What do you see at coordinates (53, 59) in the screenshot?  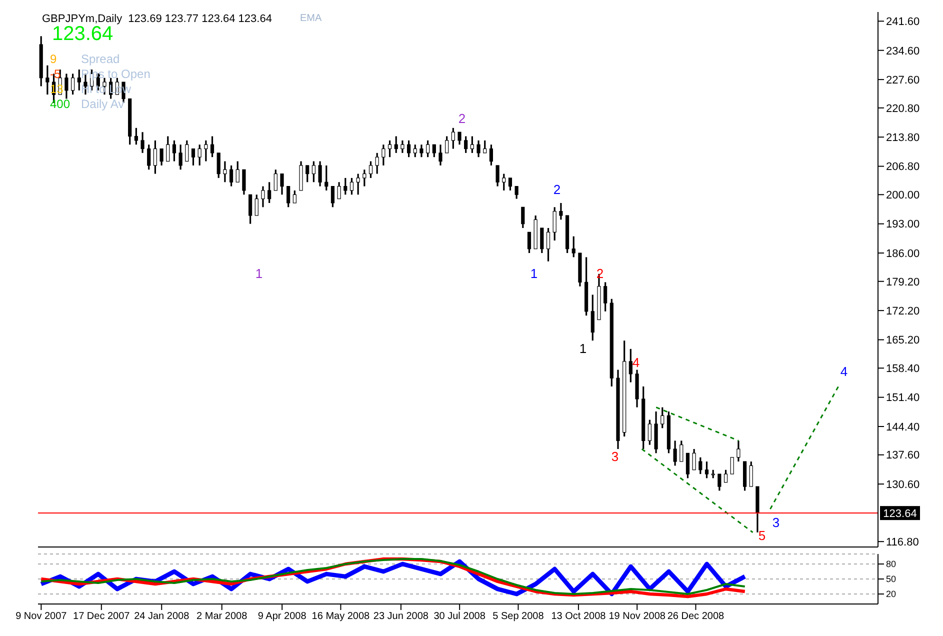 I see `annotation: 9` at bounding box center [53, 59].